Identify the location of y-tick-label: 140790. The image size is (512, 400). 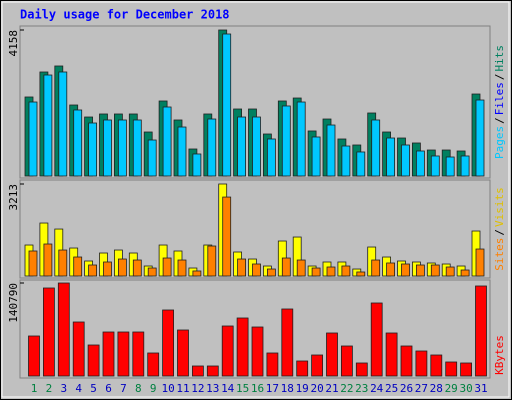
(13, 303).